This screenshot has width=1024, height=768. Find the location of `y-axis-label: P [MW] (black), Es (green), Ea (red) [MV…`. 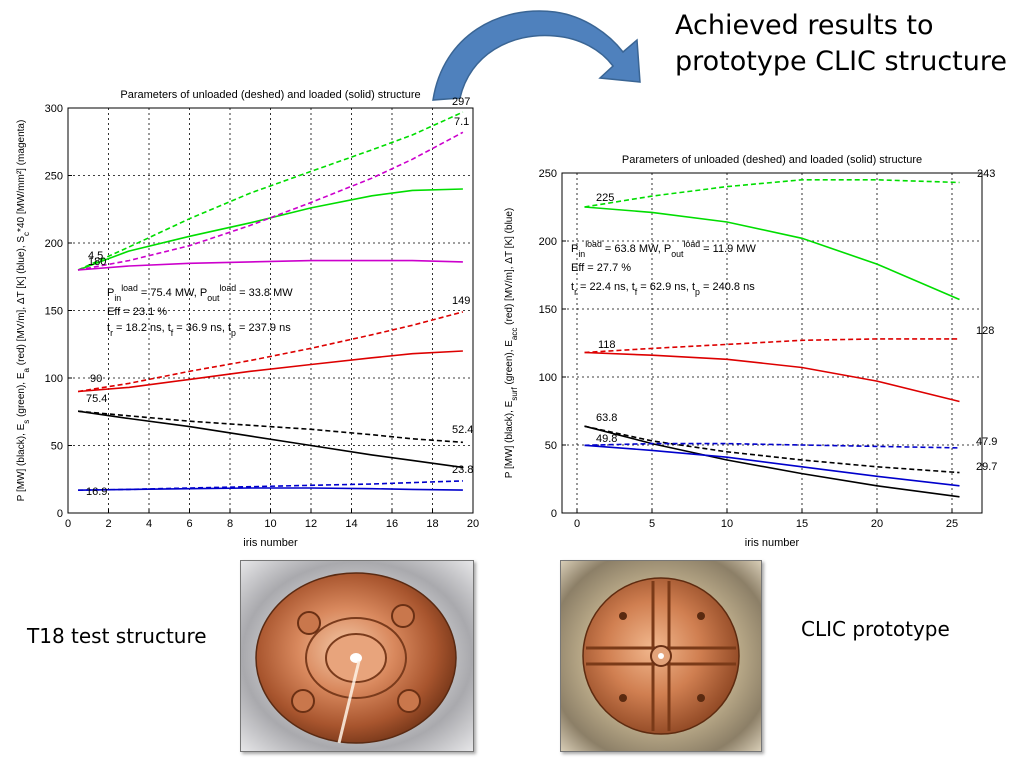

y-axis-label: P [MW] (black), Es (green), Ea (red) [MV… is located at coordinates (23, 311).